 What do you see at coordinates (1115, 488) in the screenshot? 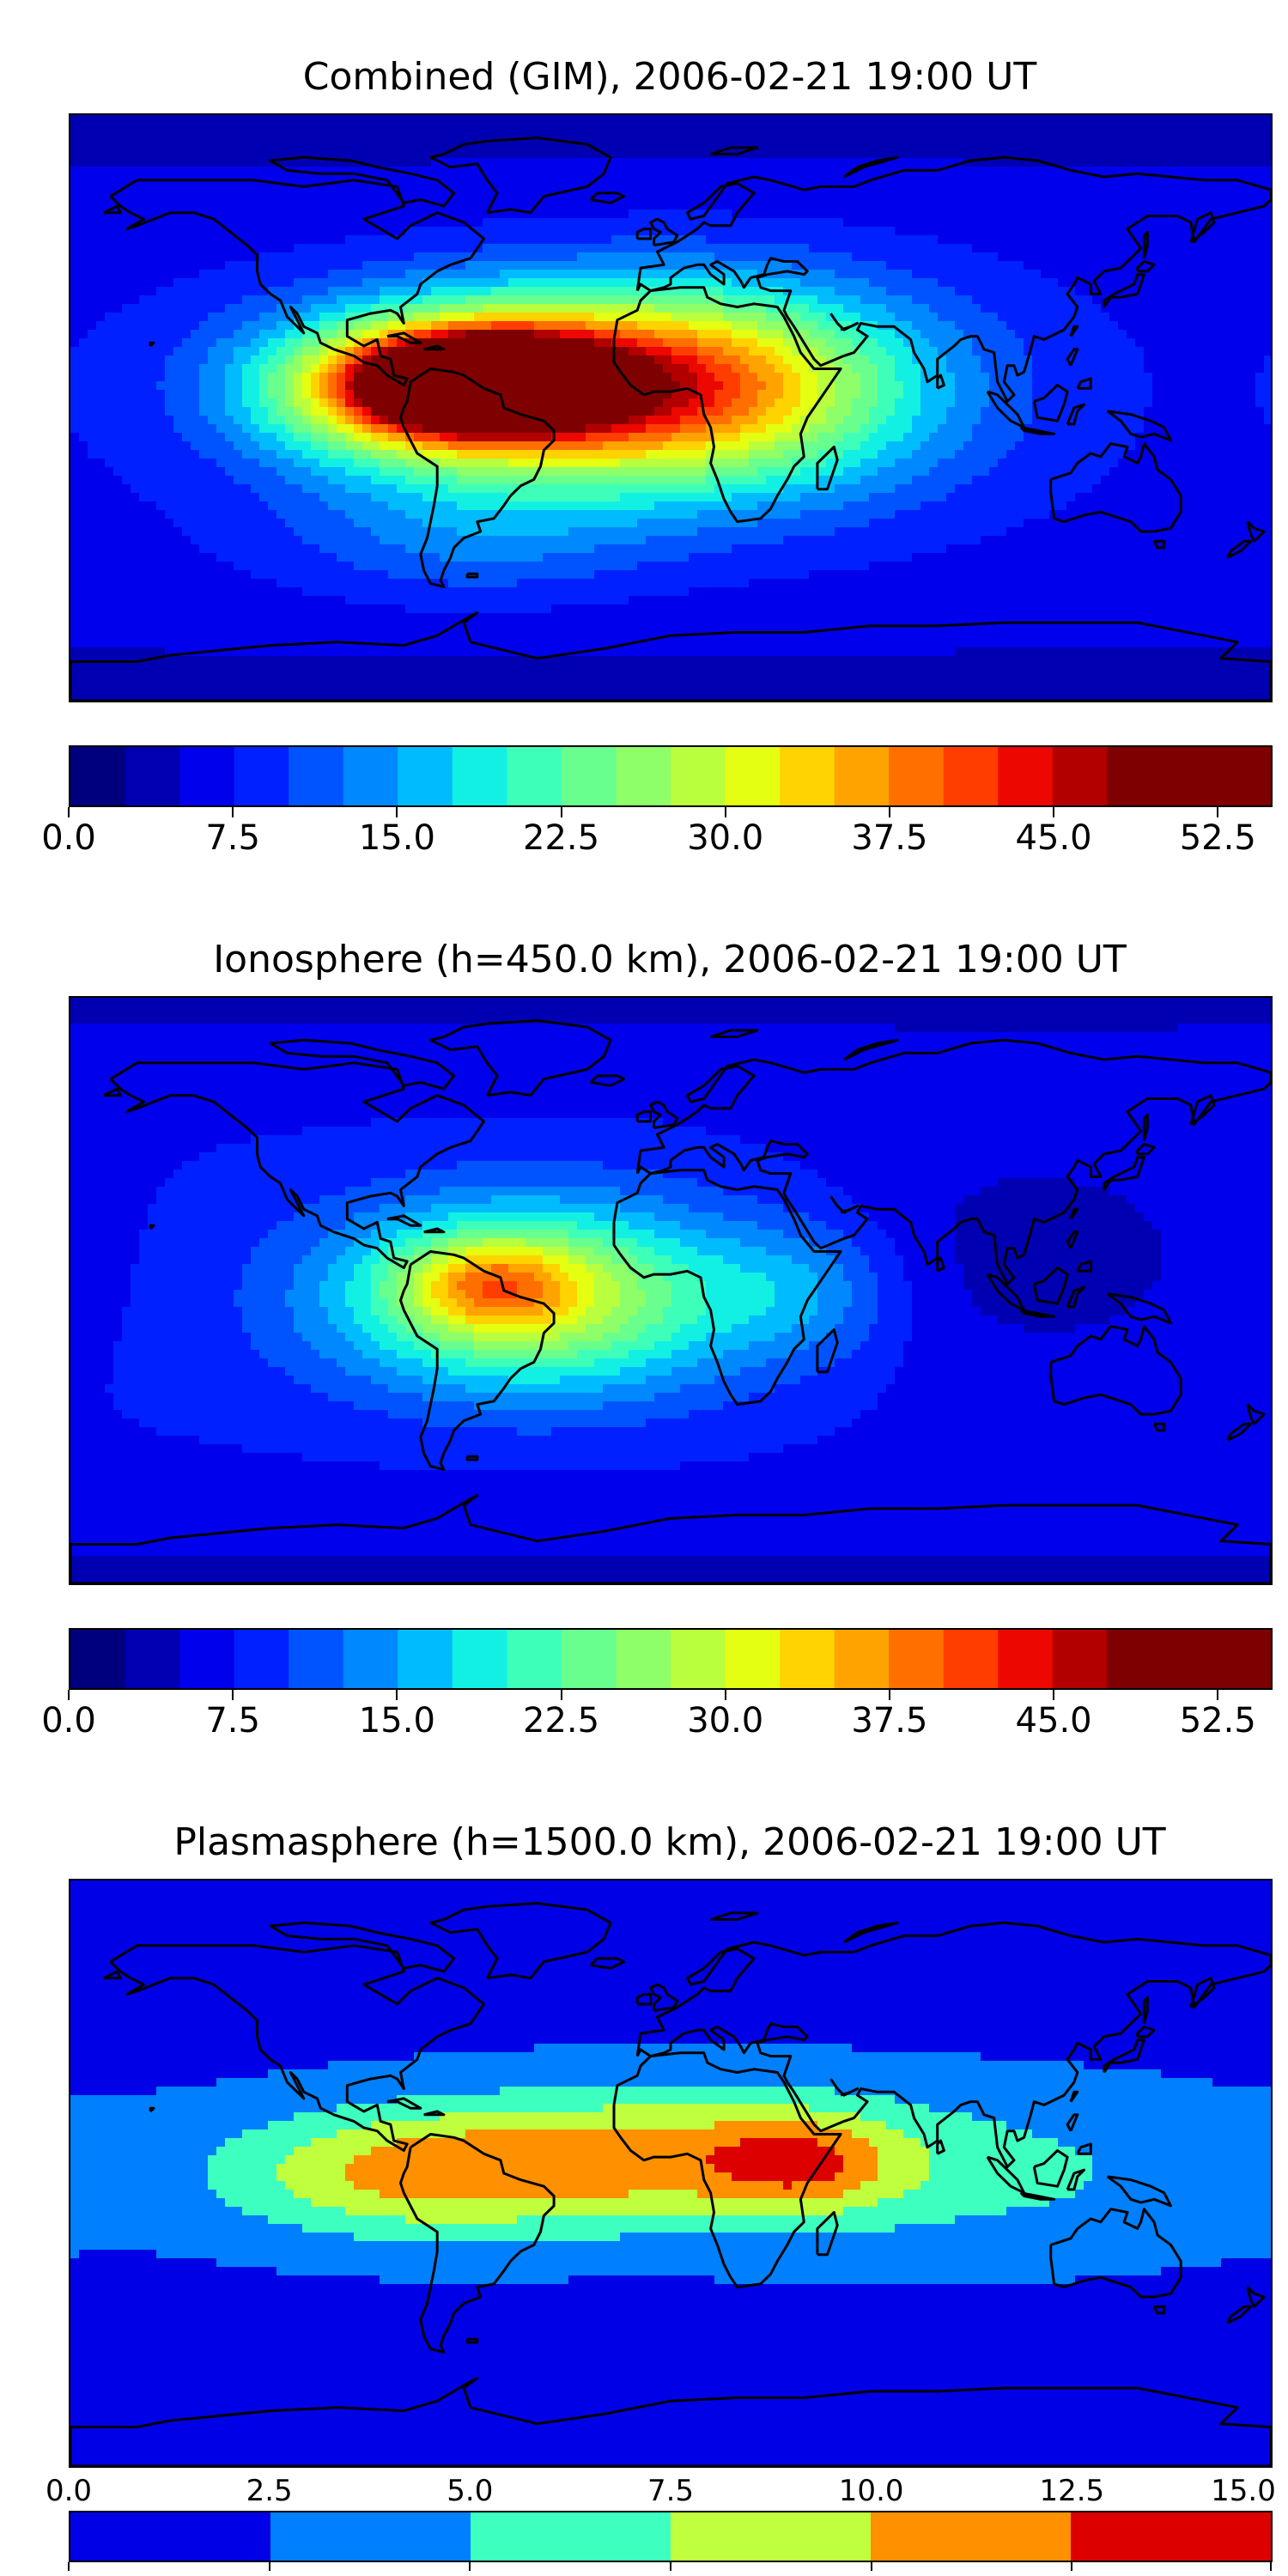
I see `coastline-australia` at bounding box center [1115, 488].